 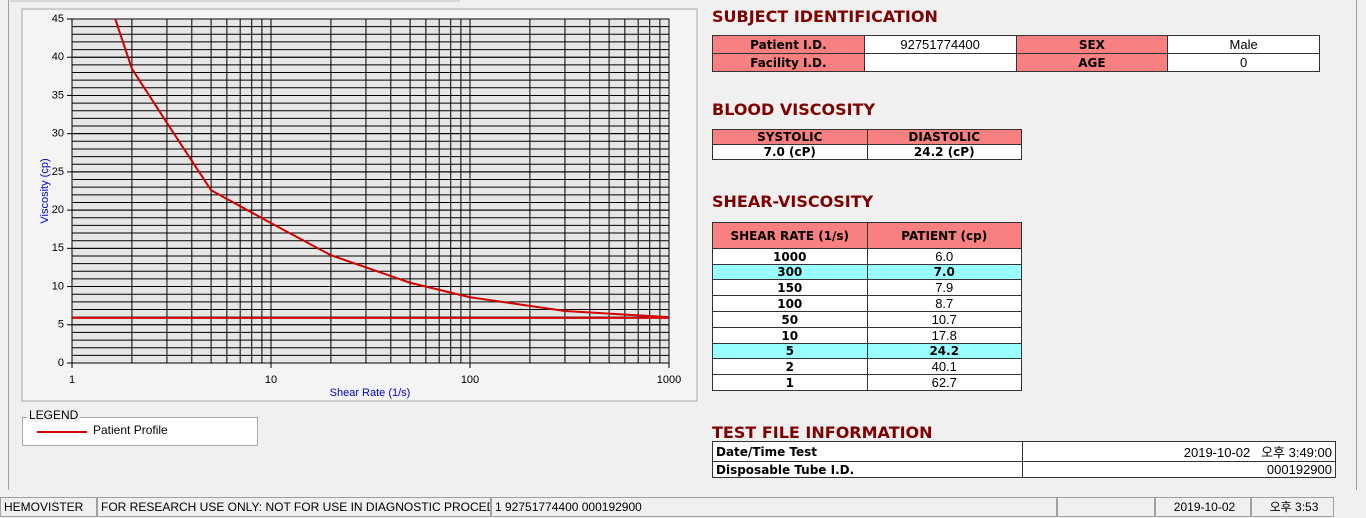 I want to click on cell-value: 92751774400, so click(x=940, y=44).